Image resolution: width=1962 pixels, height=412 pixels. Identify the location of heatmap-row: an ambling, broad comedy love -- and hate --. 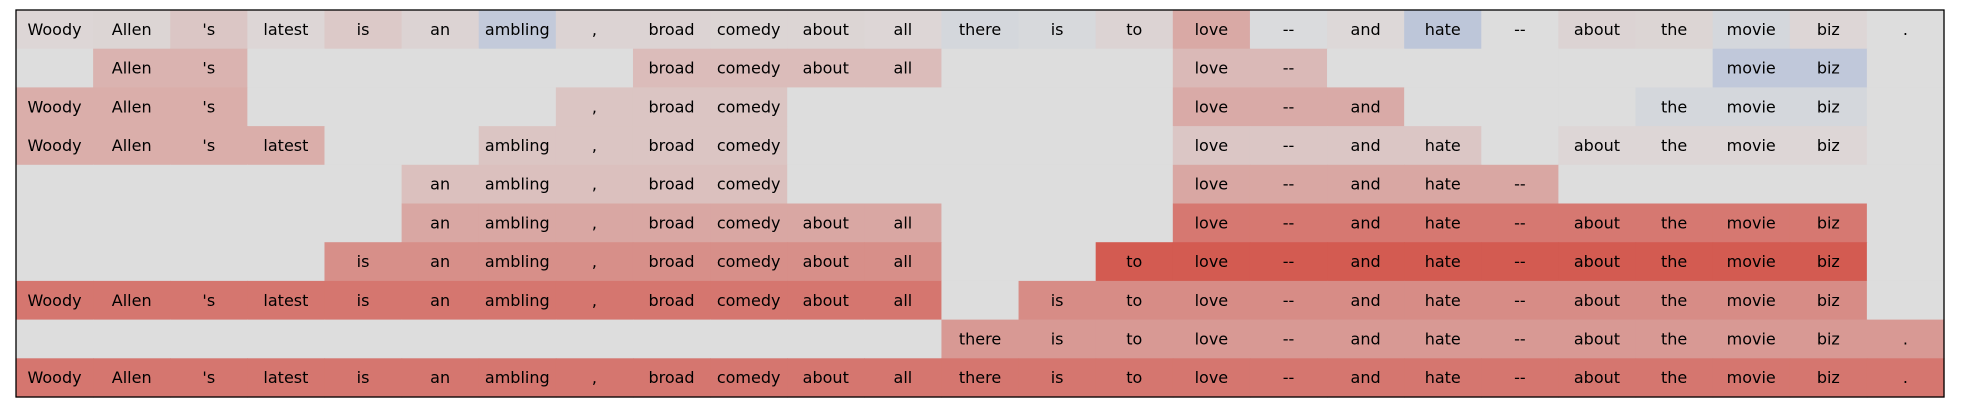
(980, 184).